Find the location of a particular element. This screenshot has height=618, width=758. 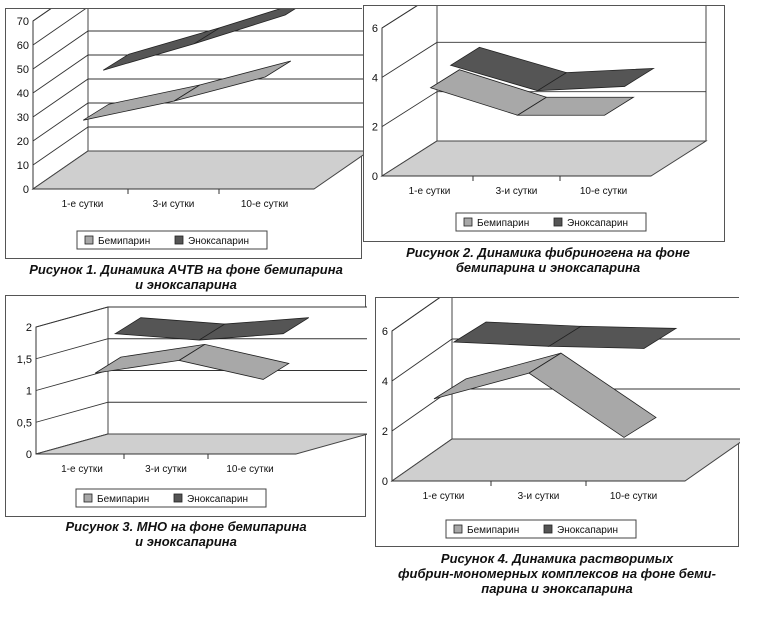

y-tick-label: 10 is located at coordinates (23, 166).